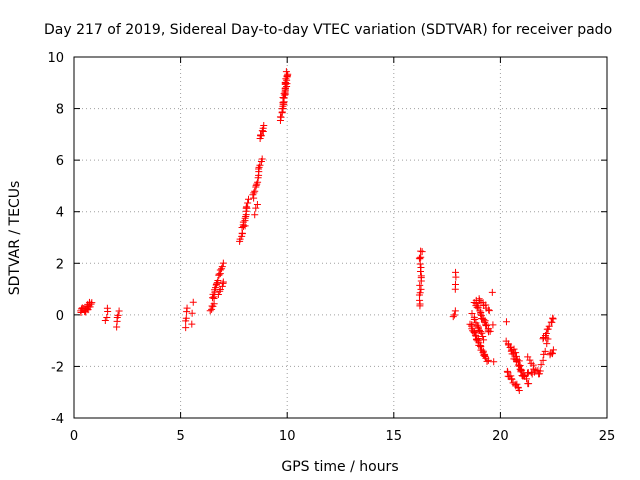 The width and height of the screenshot is (640, 480). What do you see at coordinates (394, 436) in the screenshot?
I see `x-tick-label: 15` at bounding box center [394, 436].